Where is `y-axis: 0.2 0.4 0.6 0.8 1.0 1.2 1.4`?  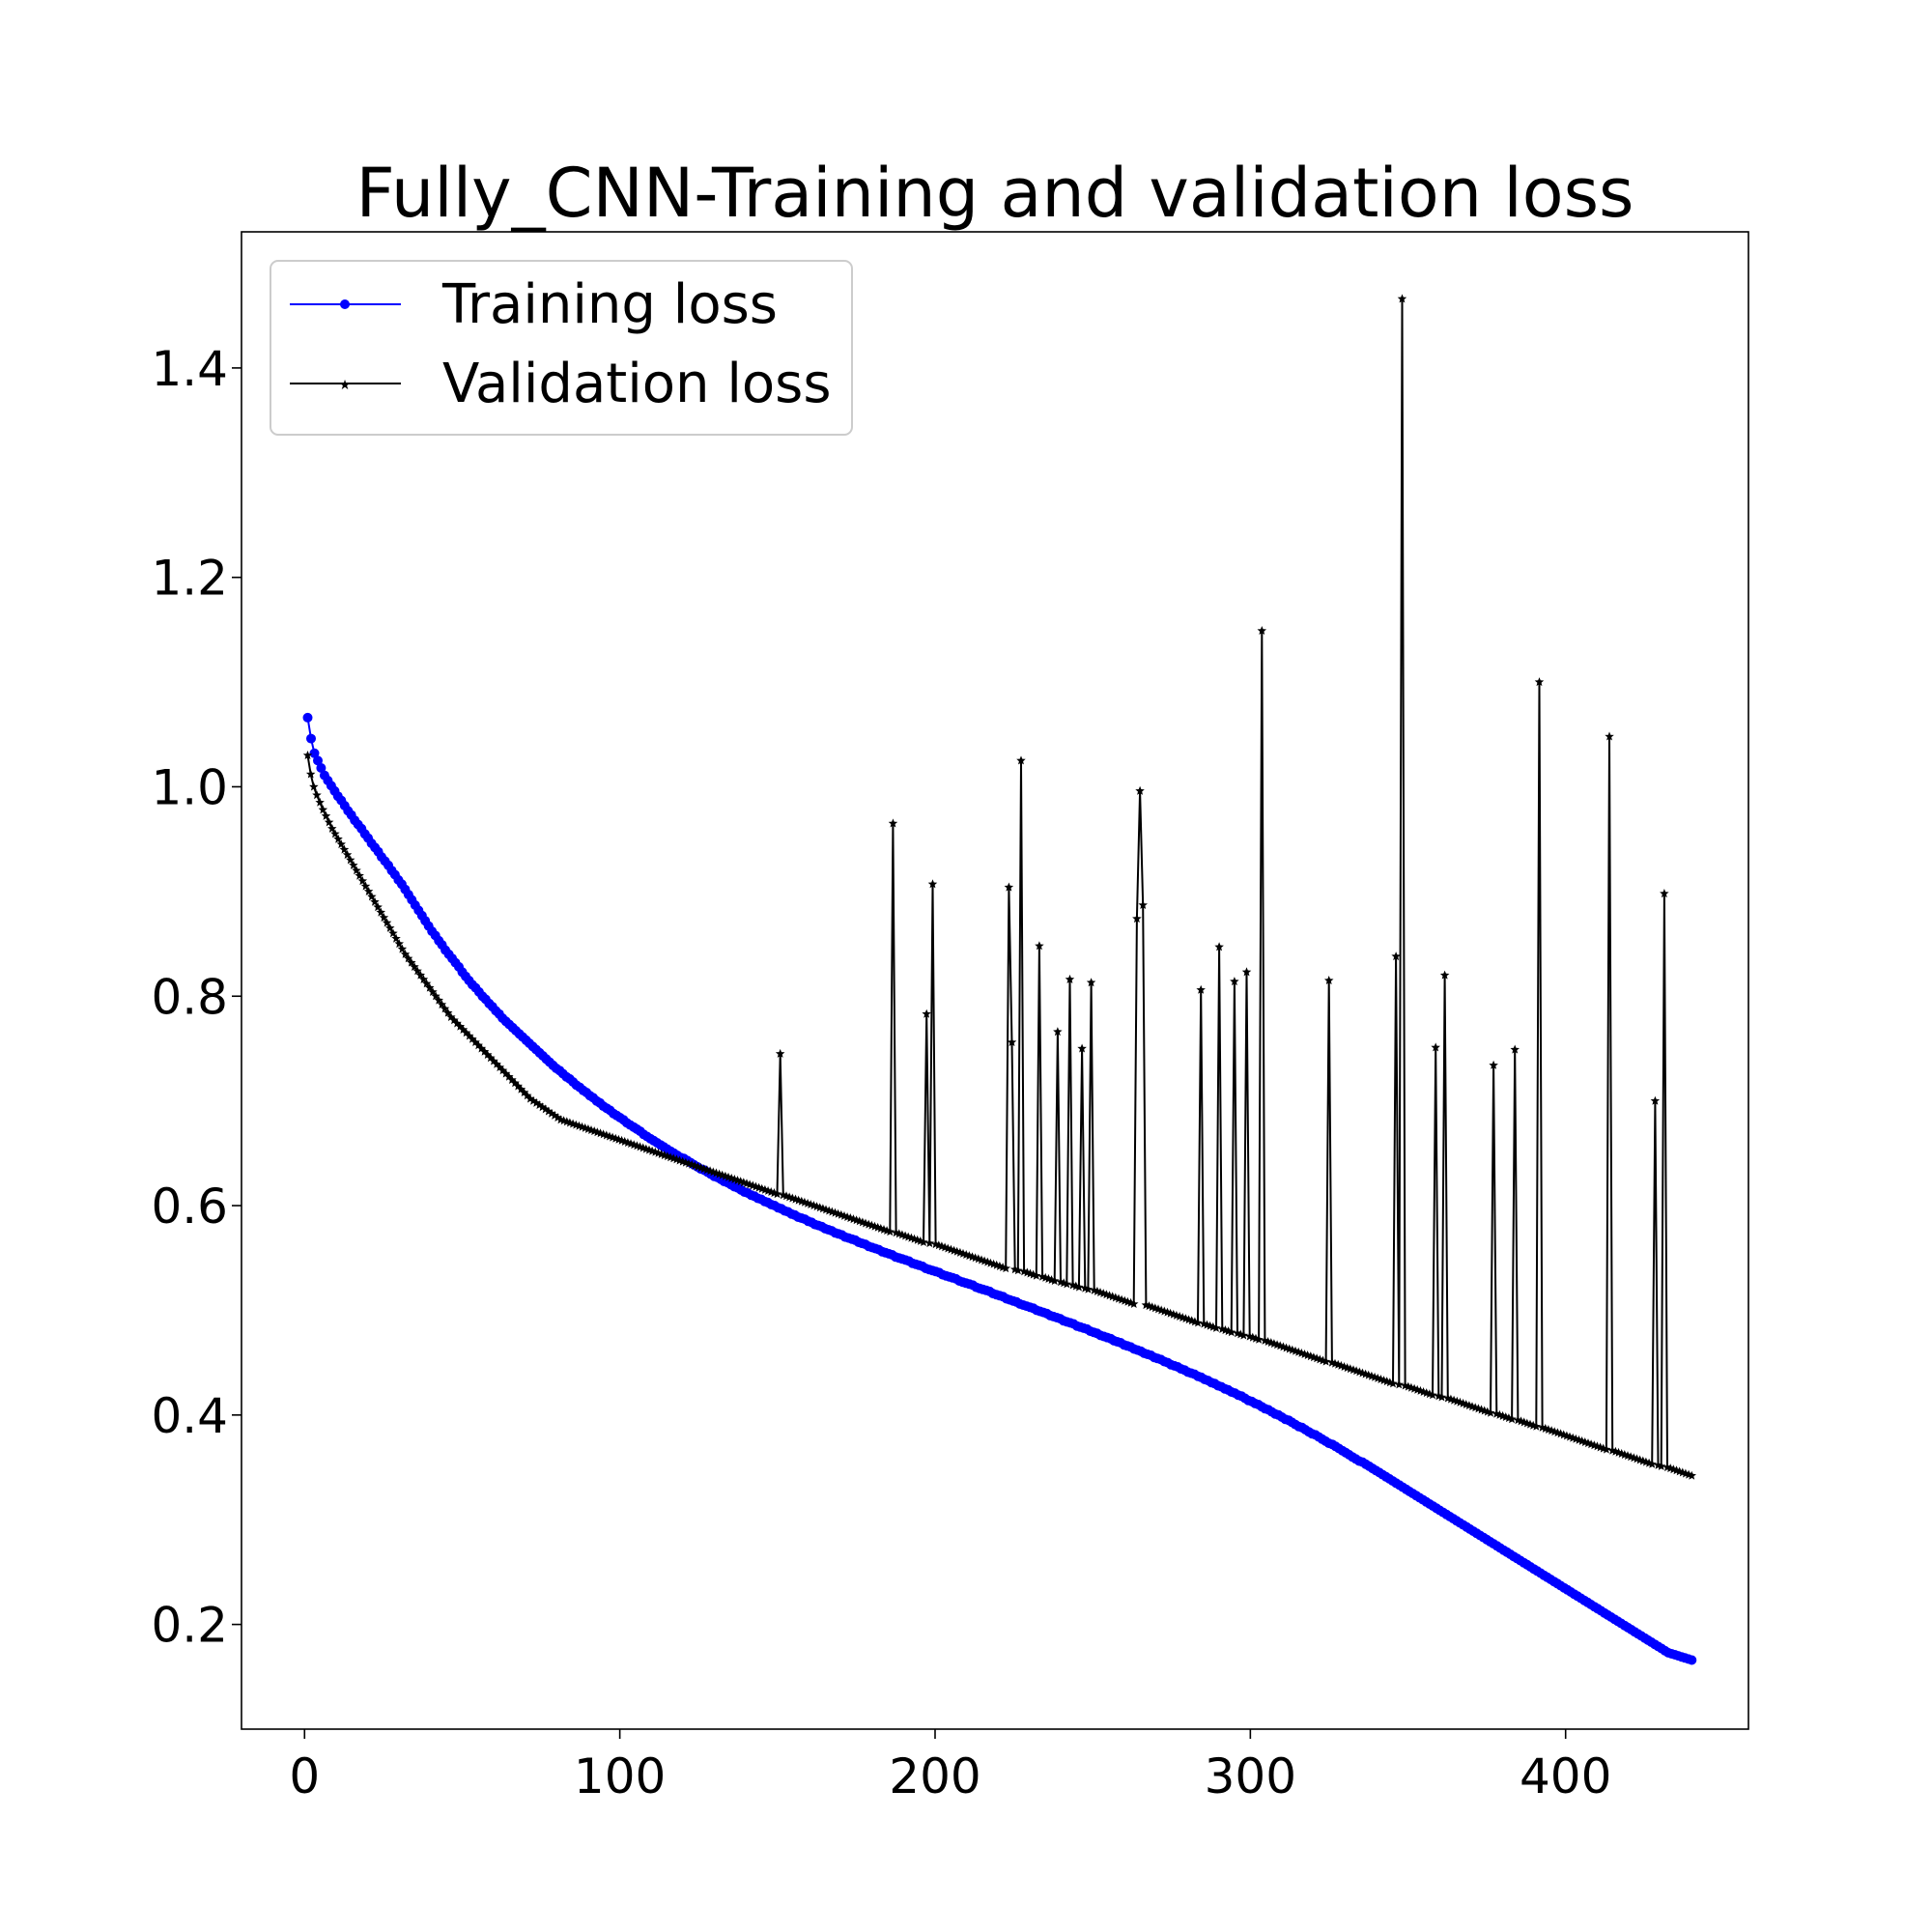 y-axis: 0.2 0.4 0.6 0.8 1.0 1.2 1.4 is located at coordinates (196, 997).